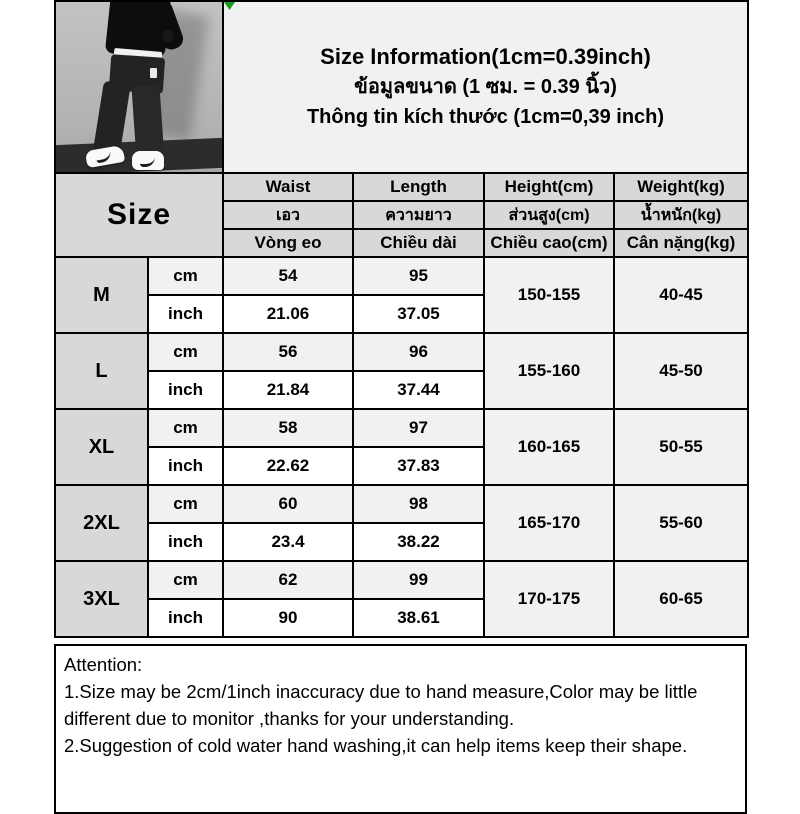 The width and height of the screenshot is (800, 814). Describe the element at coordinates (549, 447) in the screenshot. I see `height-range-value: 160-165` at that location.